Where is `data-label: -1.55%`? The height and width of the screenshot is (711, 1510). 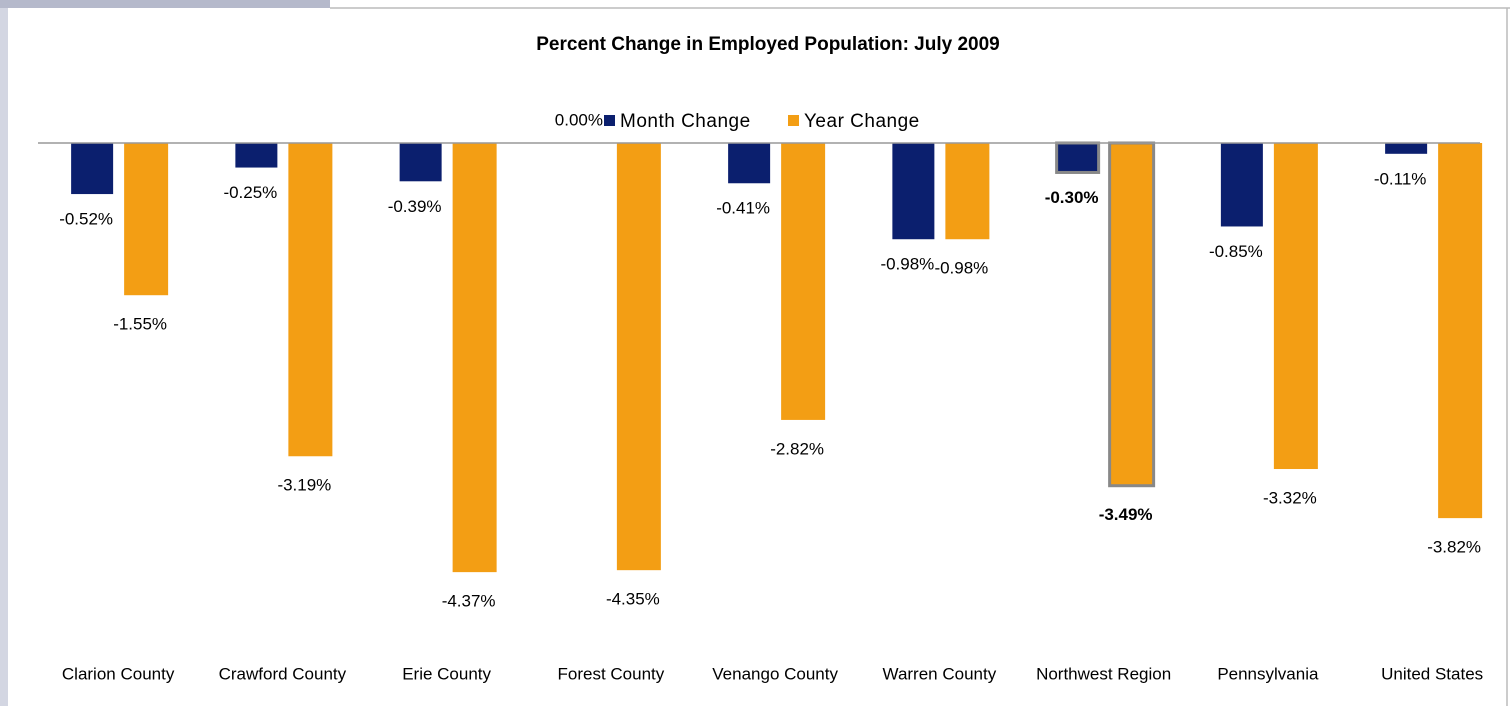 data-label: -1.55% is located at coordinates (140, 324).